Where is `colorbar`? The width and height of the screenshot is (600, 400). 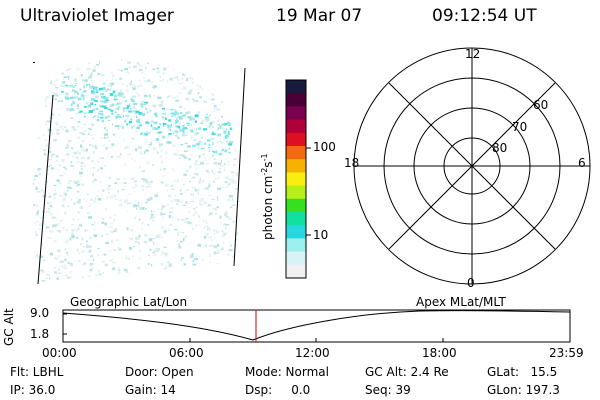
colorbar is located at coordinates (296, 179).